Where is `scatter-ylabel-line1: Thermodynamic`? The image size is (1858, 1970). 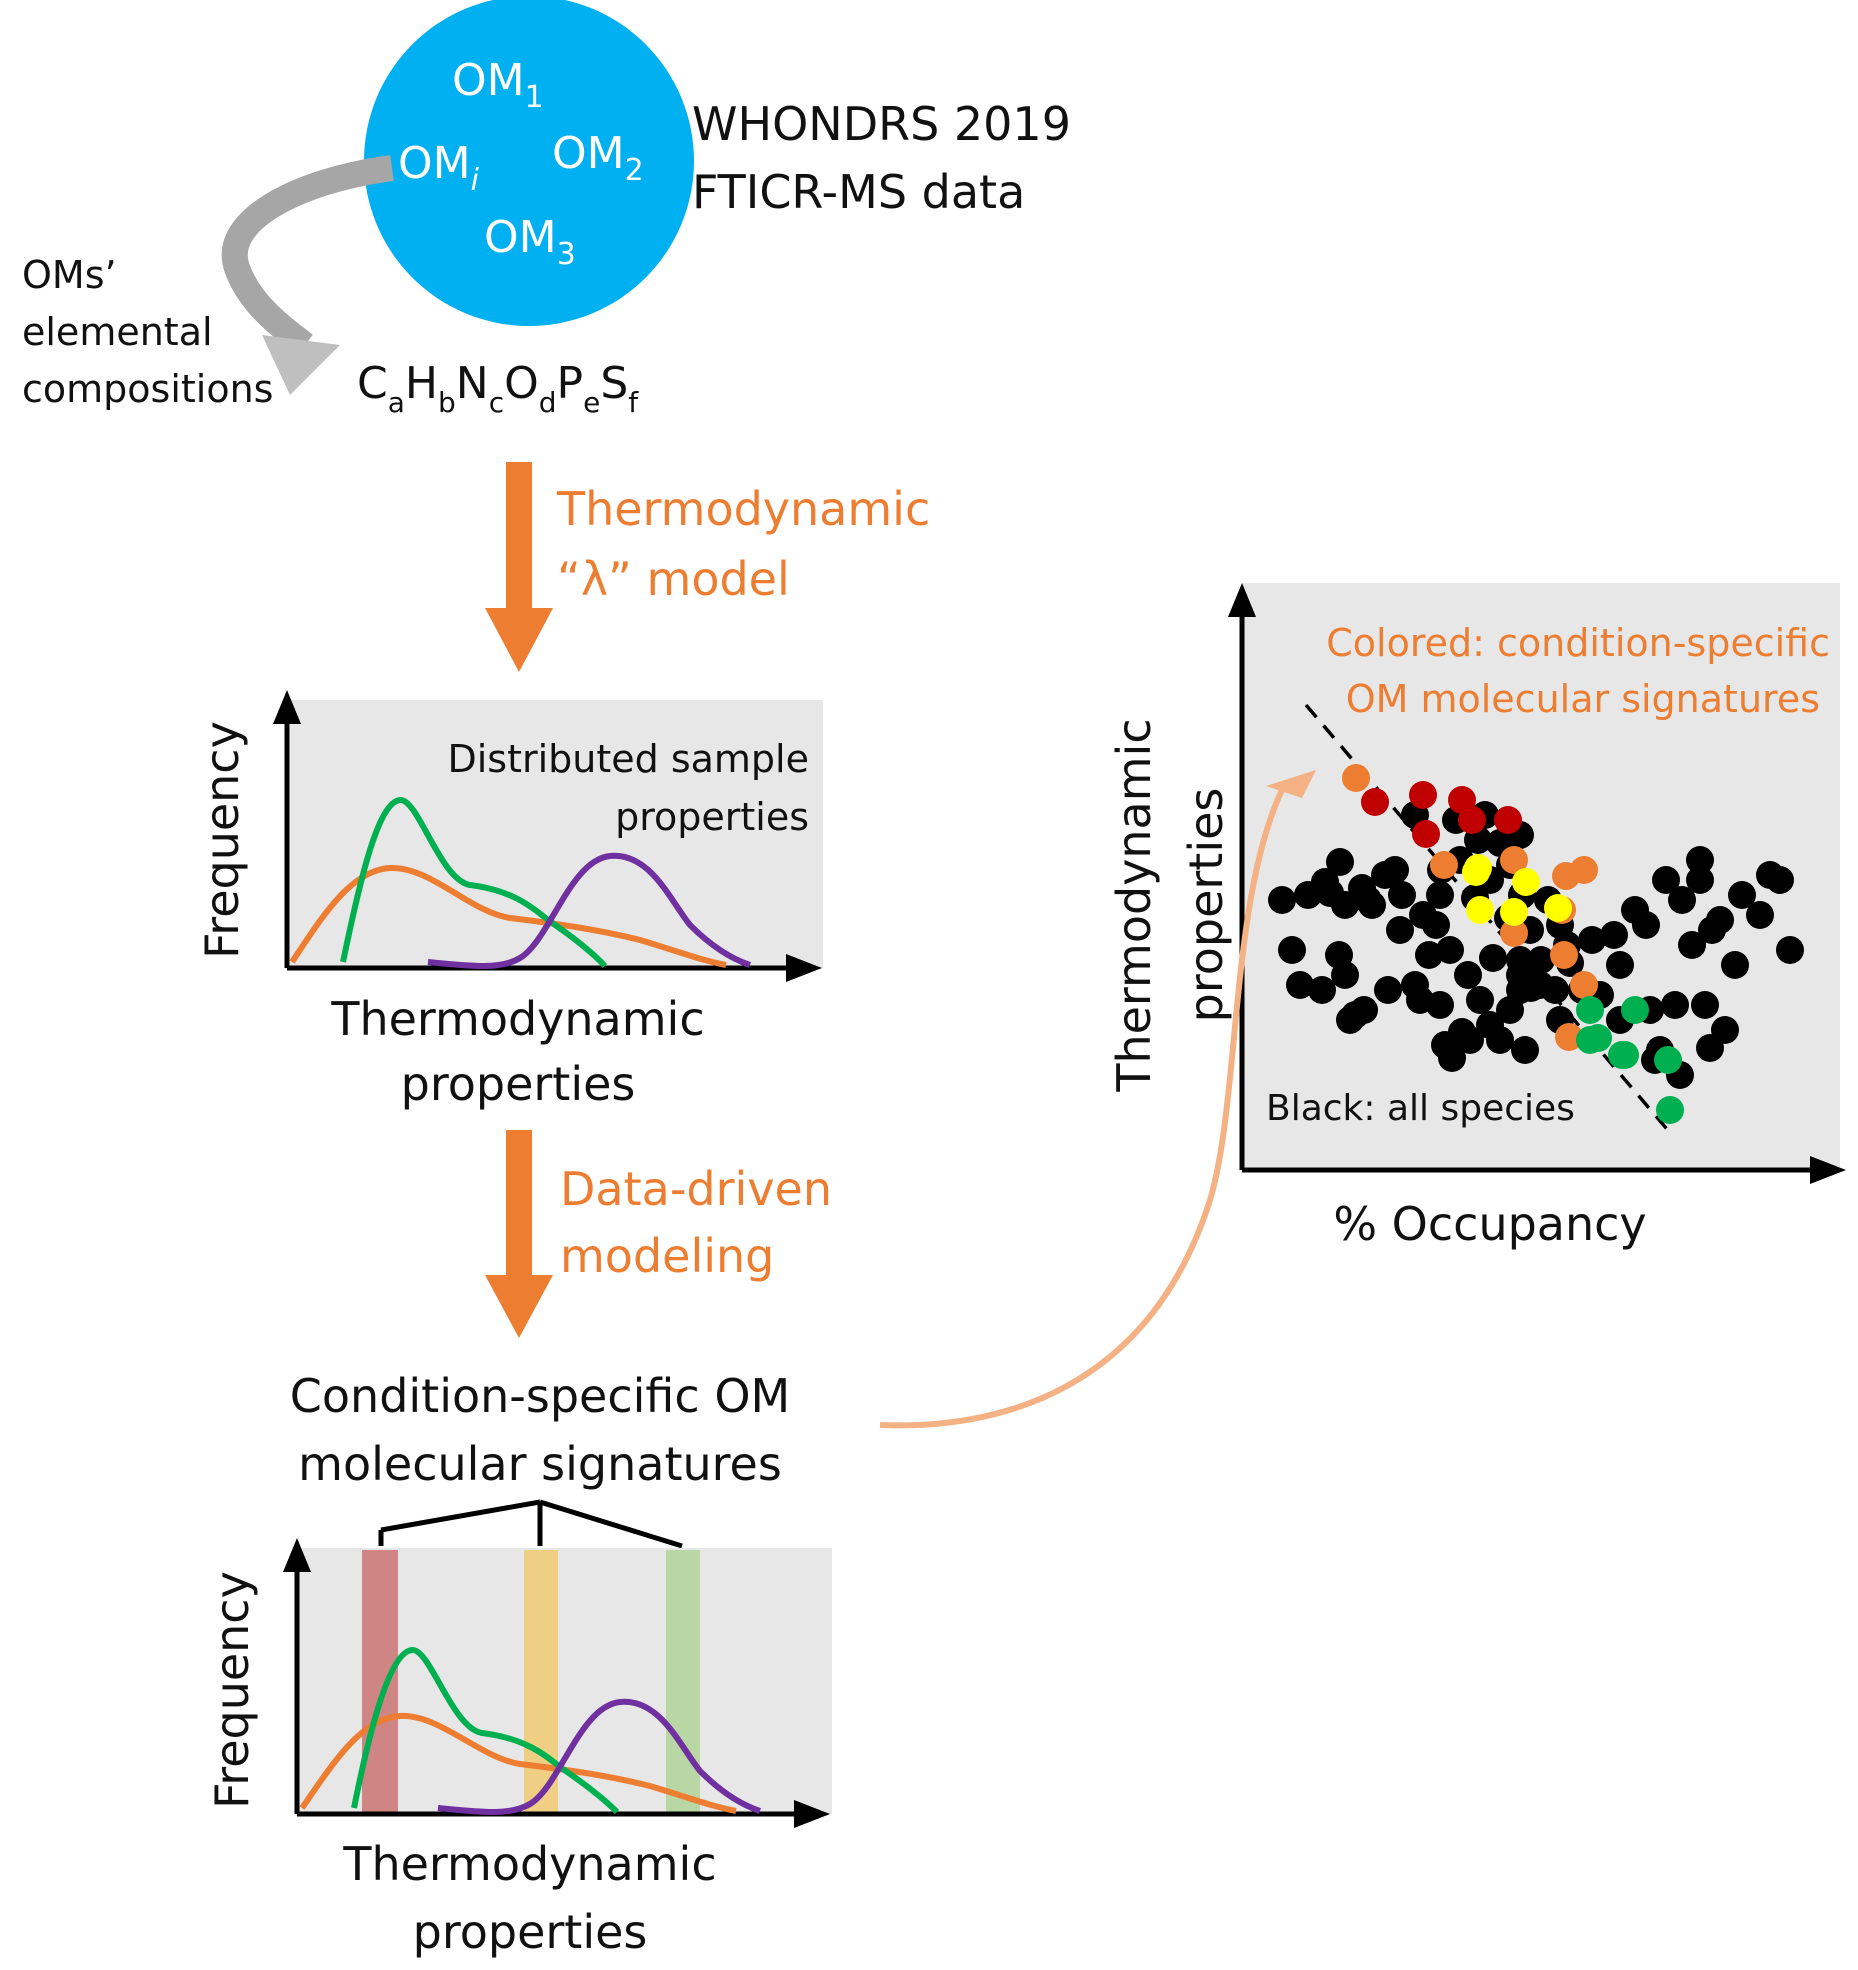 scatter-ylabel-line1: Thermodynamic is located at coordinates (1134, 905).